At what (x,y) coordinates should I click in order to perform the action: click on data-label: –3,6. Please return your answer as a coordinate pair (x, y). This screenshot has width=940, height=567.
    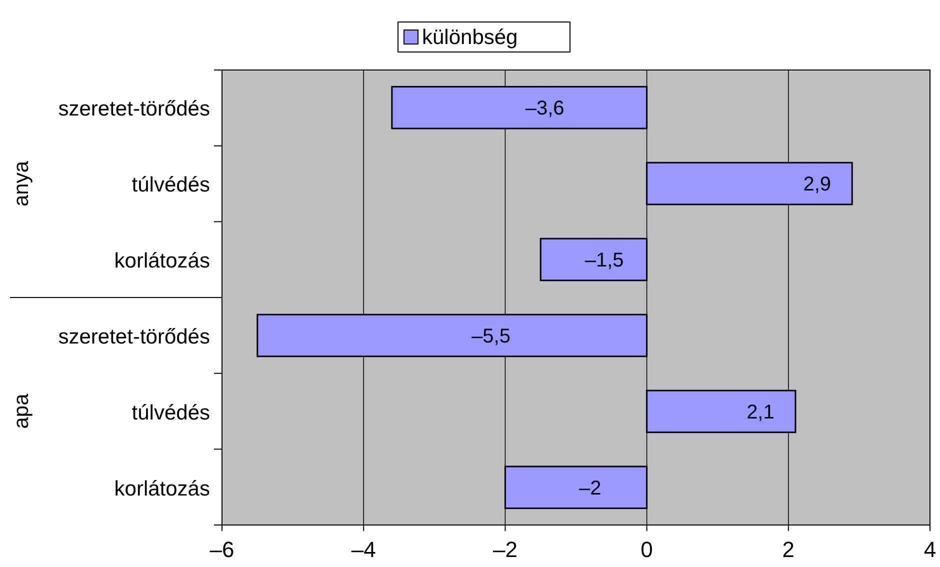
    Looking at the image, I should click on (544, 109).